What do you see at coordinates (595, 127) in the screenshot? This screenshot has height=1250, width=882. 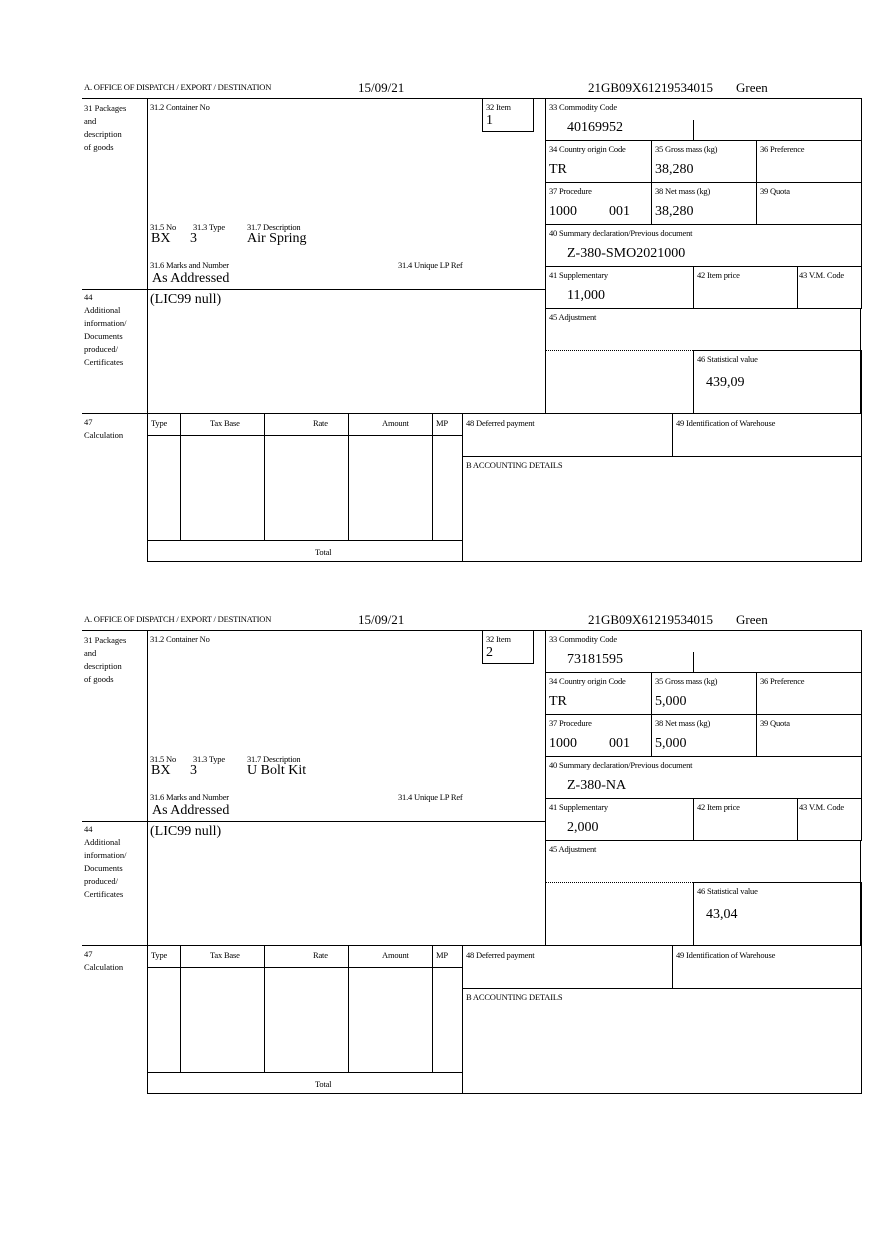 I see `commodity-code-value: 40169952` at bounding box center [595, 127].